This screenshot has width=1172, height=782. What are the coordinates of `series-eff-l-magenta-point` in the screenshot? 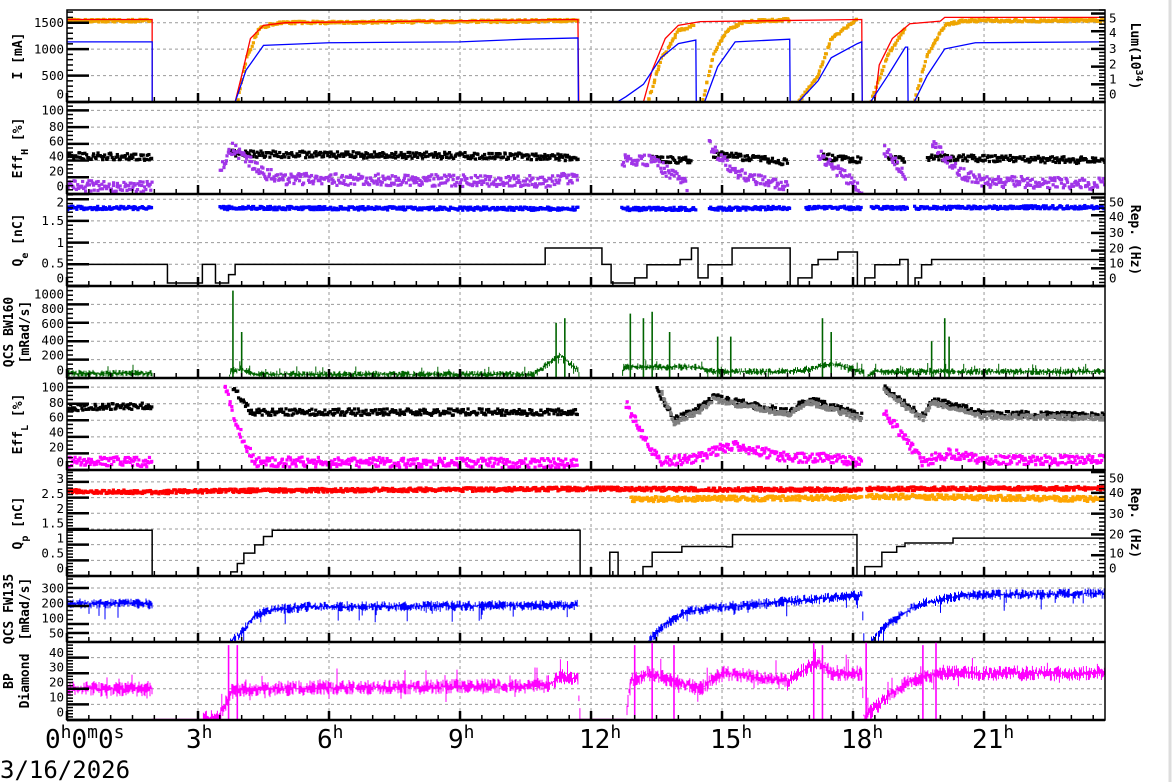 It's located at (75, 457).